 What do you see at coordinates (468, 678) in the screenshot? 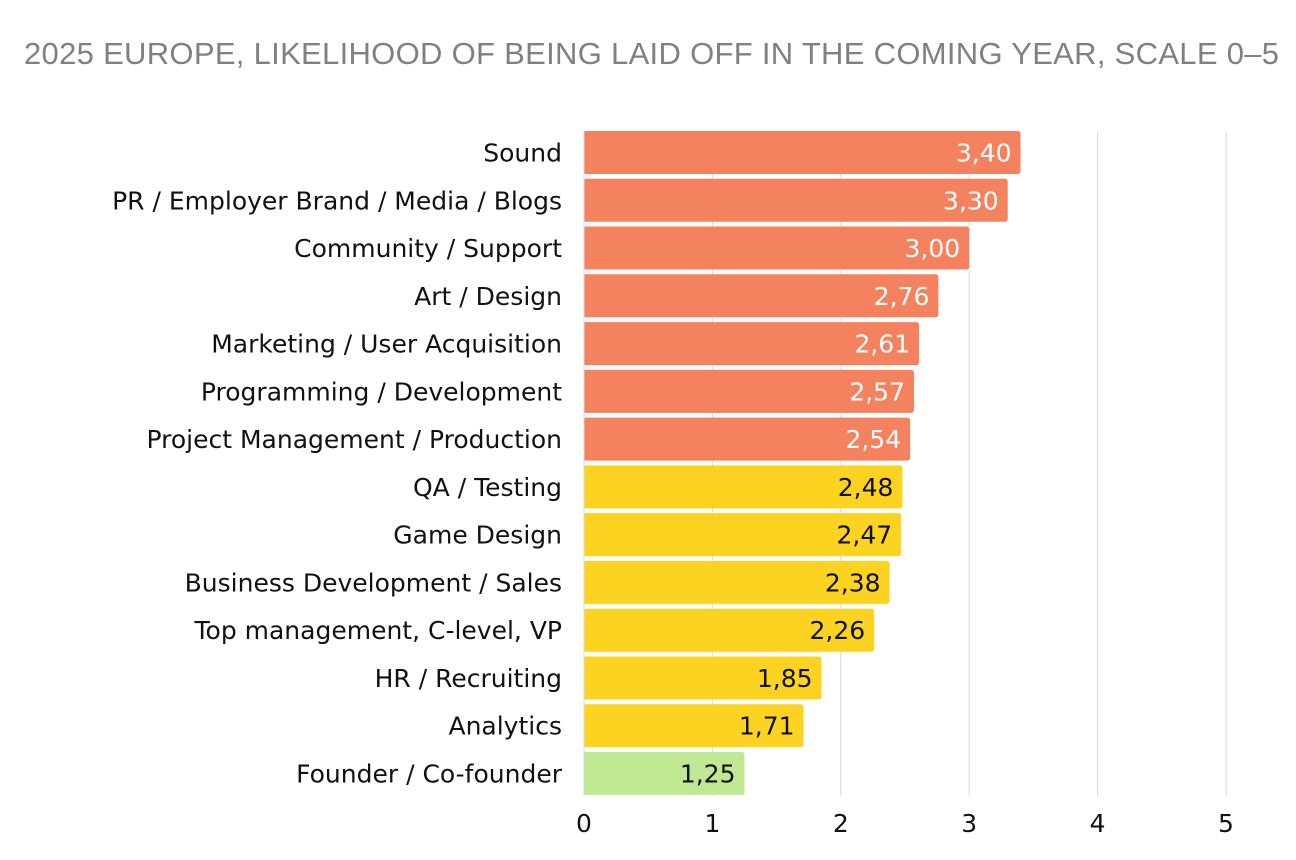
I see `category-label: HR / Recruiting` at bounding box center [468, 678].